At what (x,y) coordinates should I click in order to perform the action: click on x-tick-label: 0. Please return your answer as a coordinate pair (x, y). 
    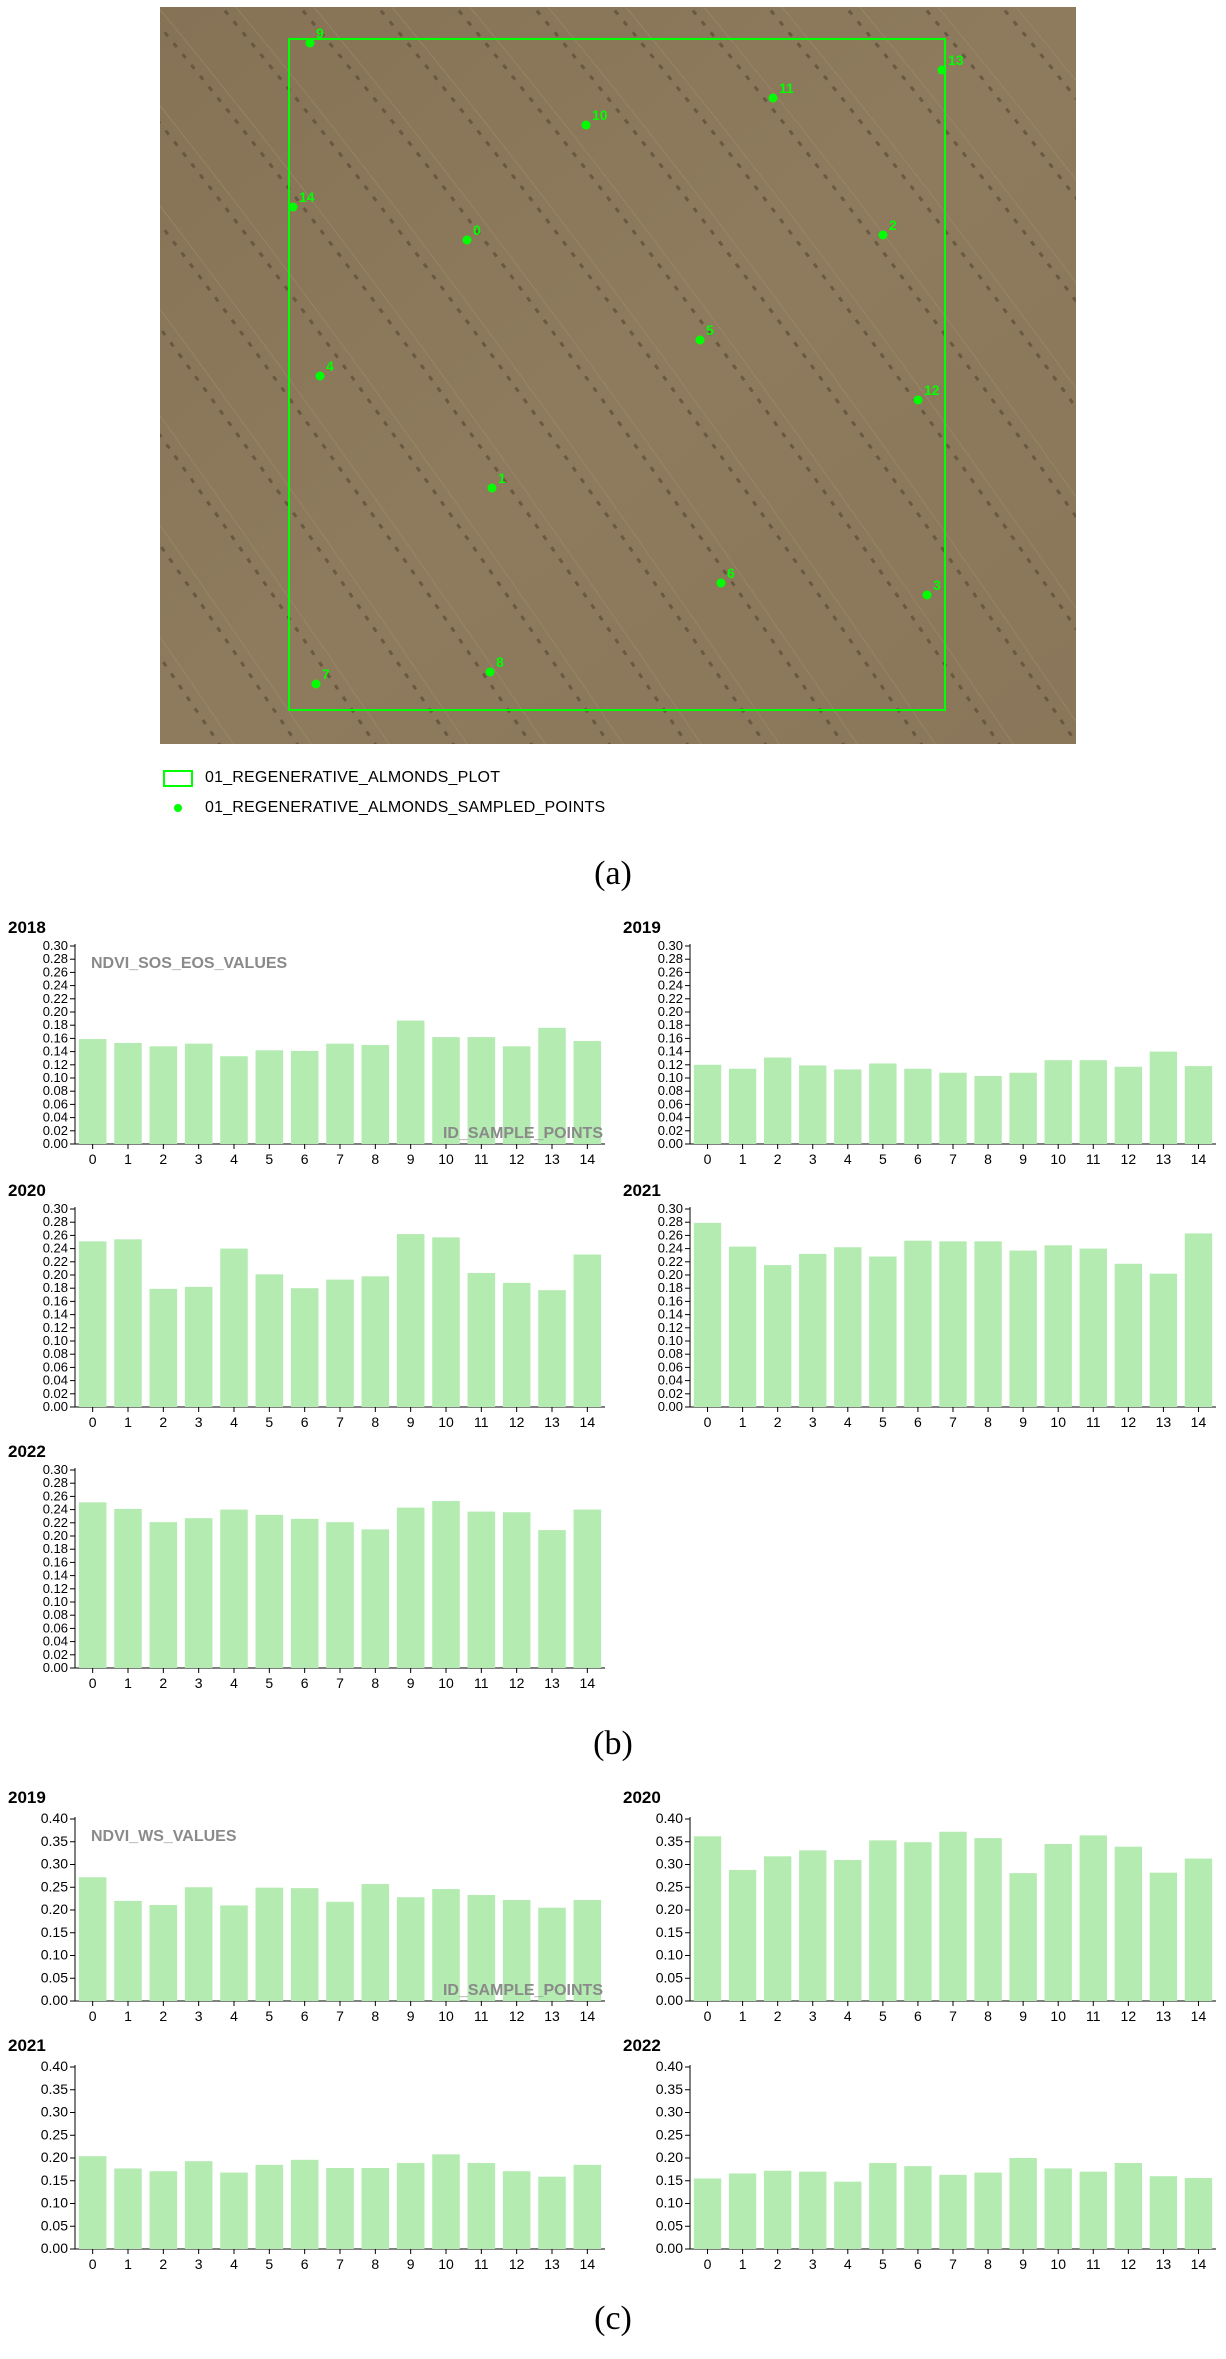
    Looking at the image, I should click on (708, 1422).